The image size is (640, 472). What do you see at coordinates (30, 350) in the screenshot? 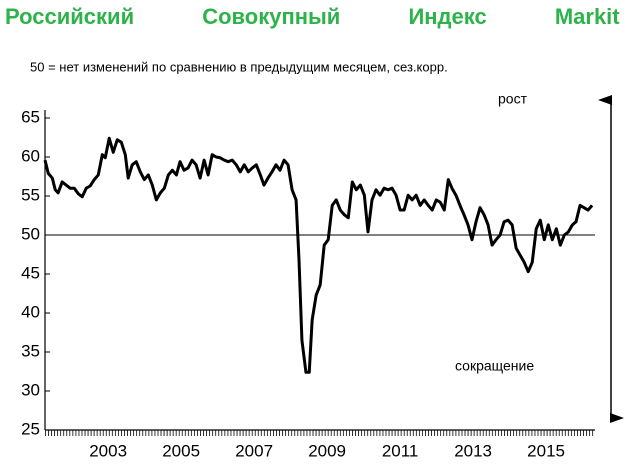
I see `y-tick-label: 35` at bounding box center [30, 350].